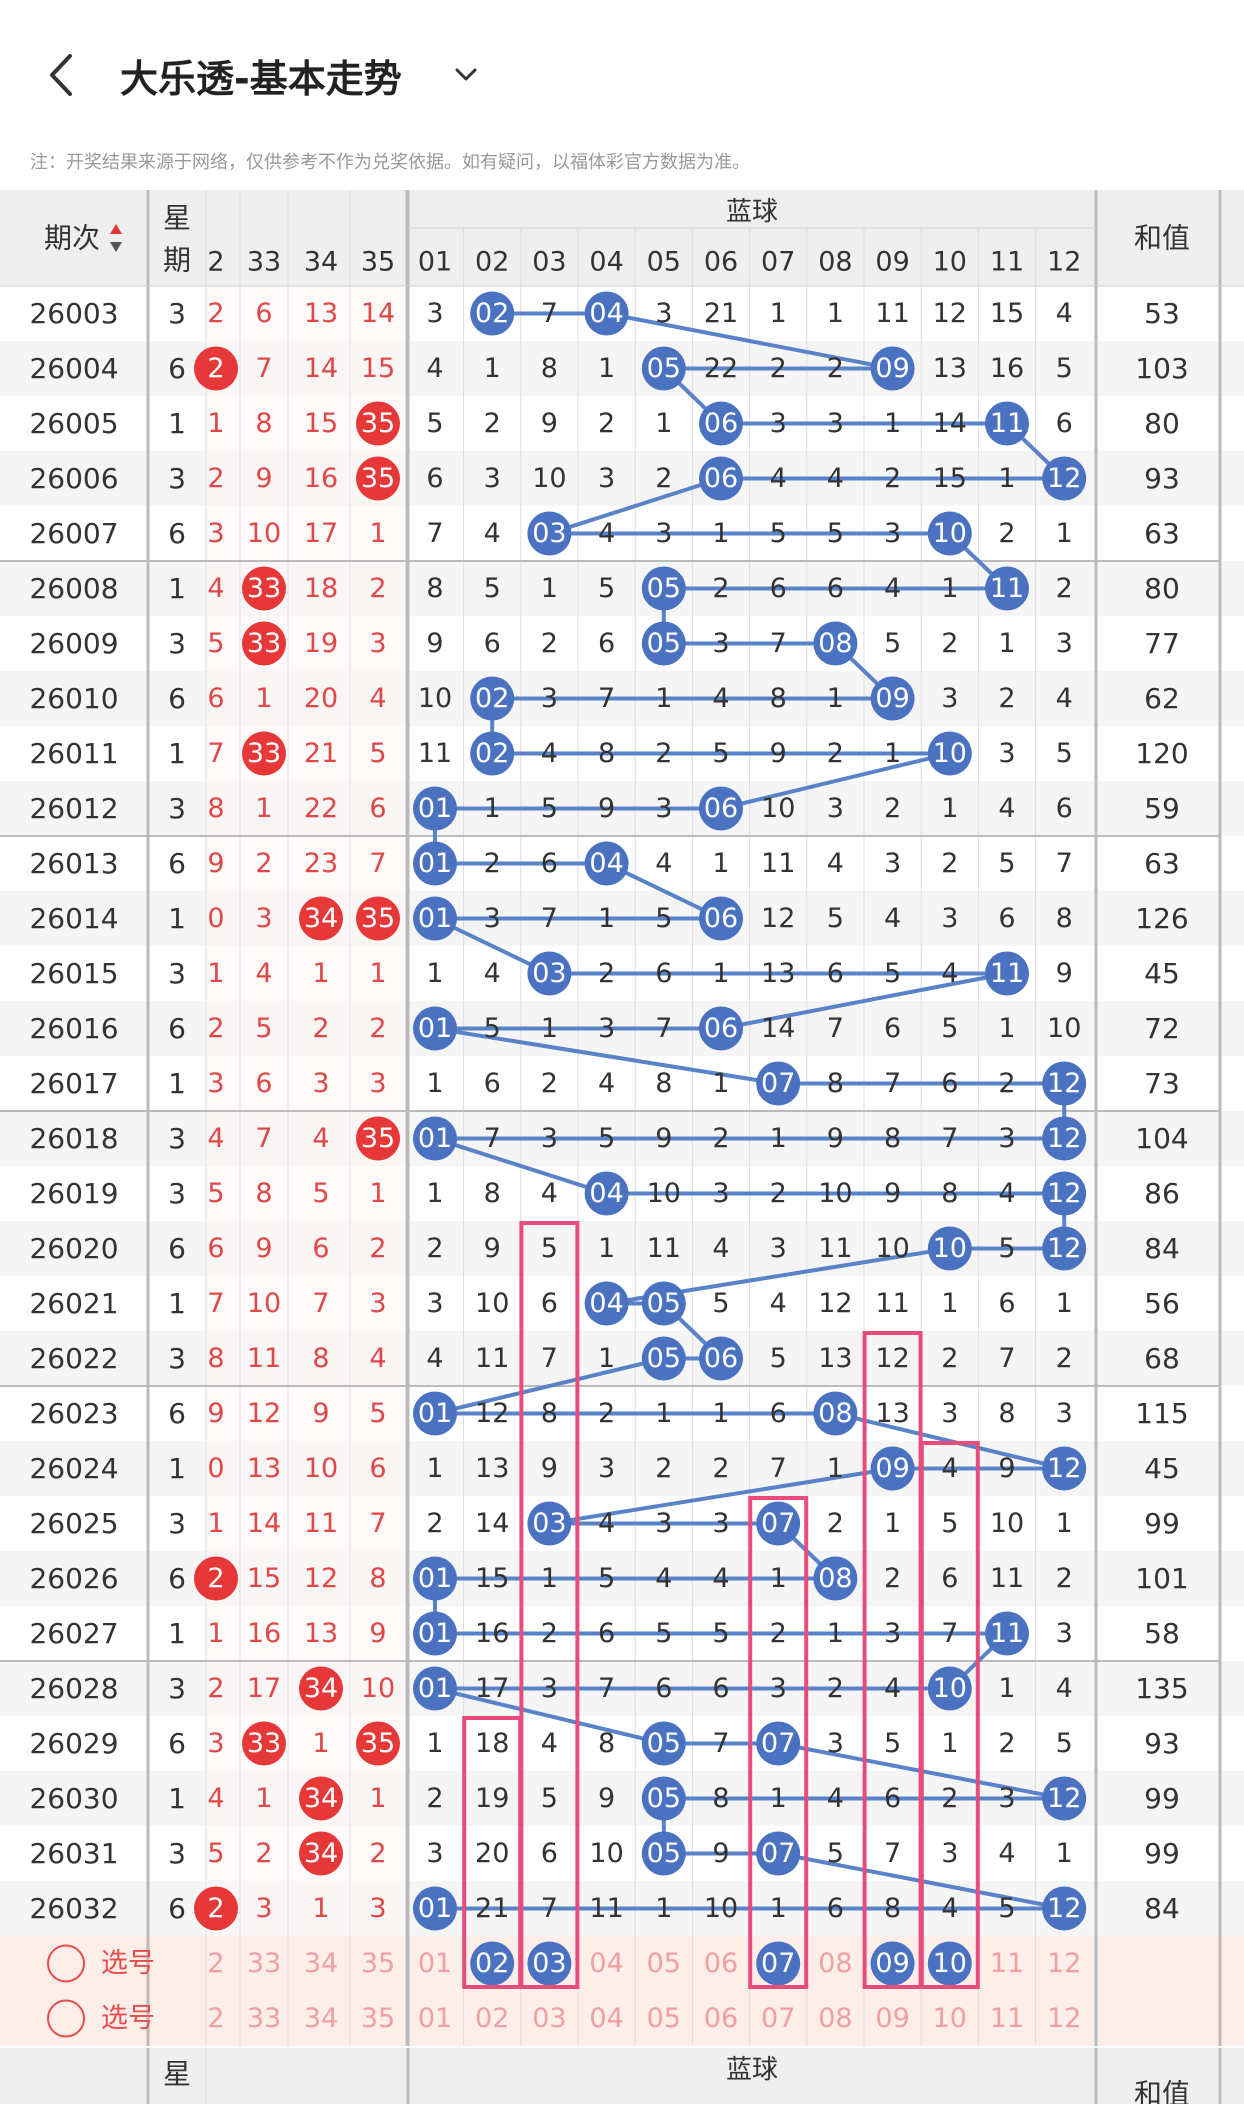 The height and width of the screenshot is (2104, 1244). What do you see at coordinates (778, 2018) in the screenshot?
I see `select-blue-number: 07` at bounding box center [778, 2018].